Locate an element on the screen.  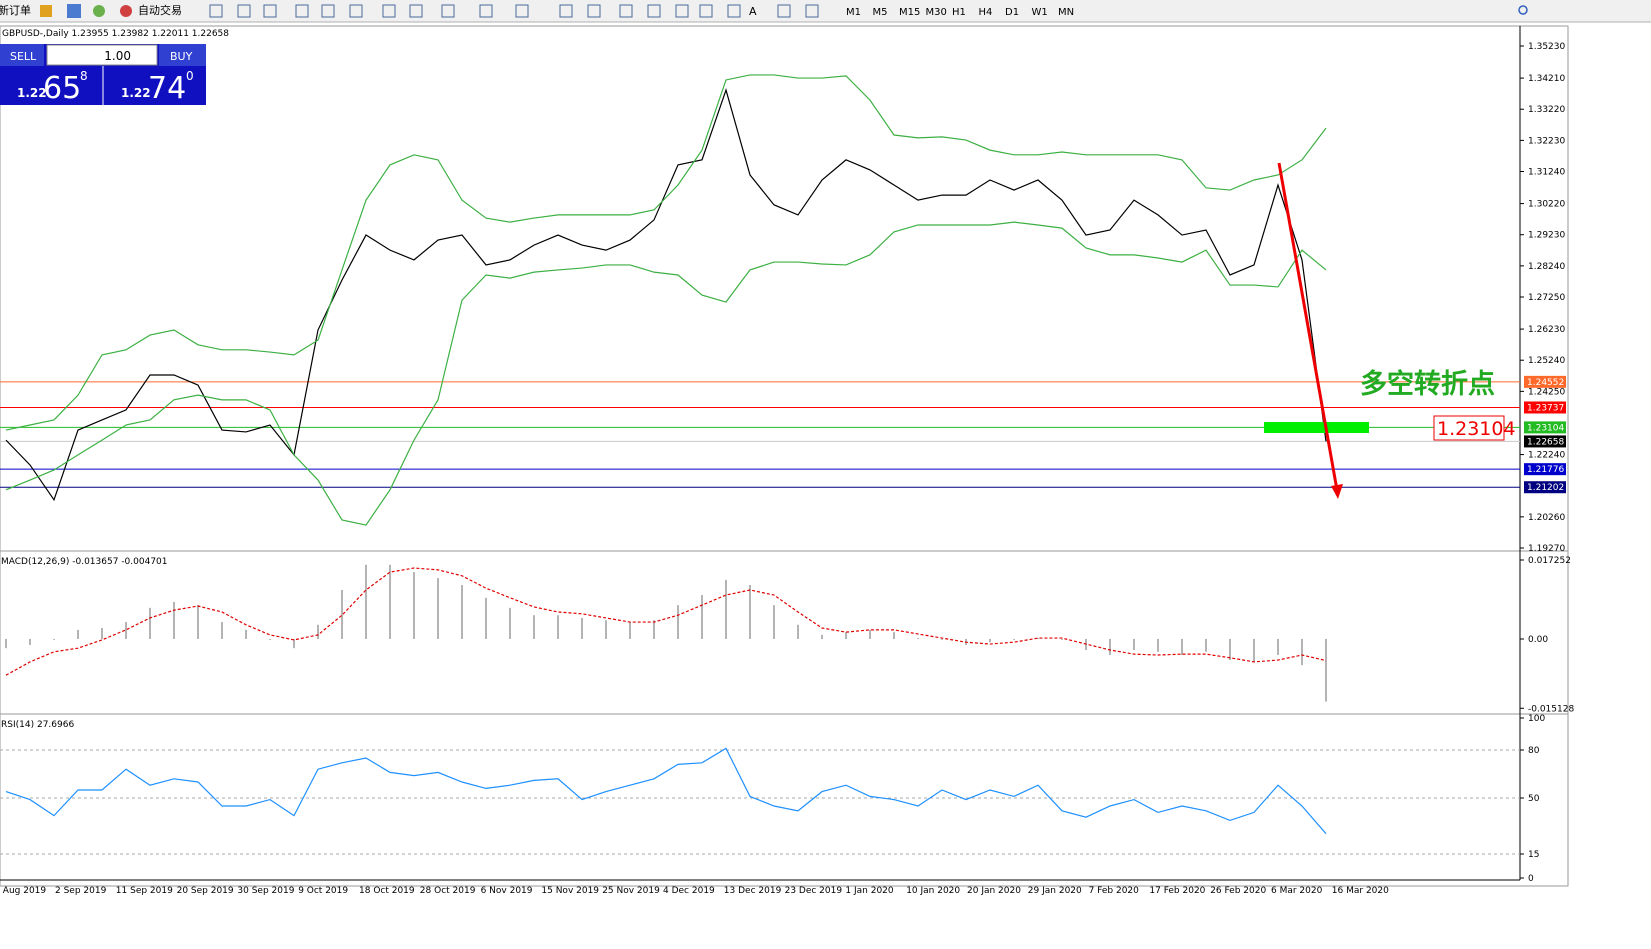
macd-title: MACD(12,26,9) -0.013657 -0.004701 is located at coordinates (84, 562).